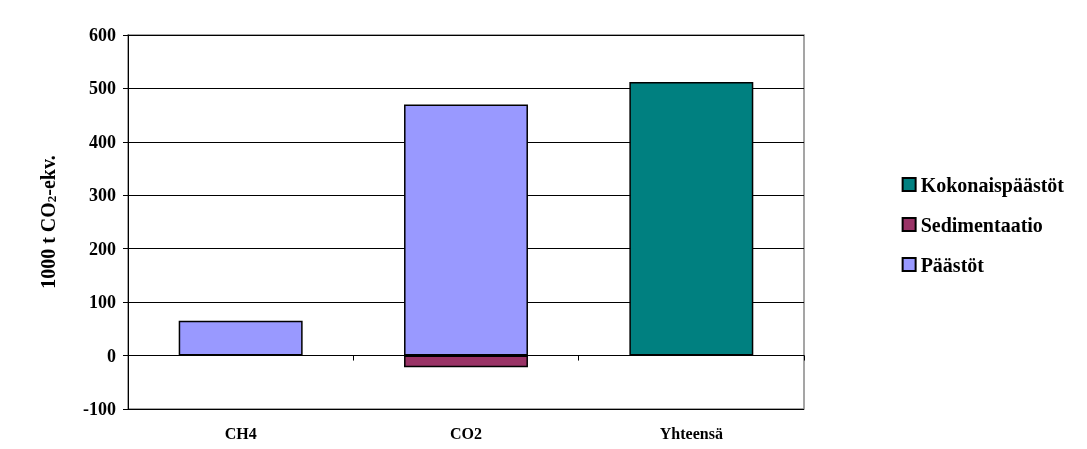 The image size is (1087, 449). Describe the element at coordinates (102, 35) in the screenshot. I see `y-tick-label: 600` at that location.